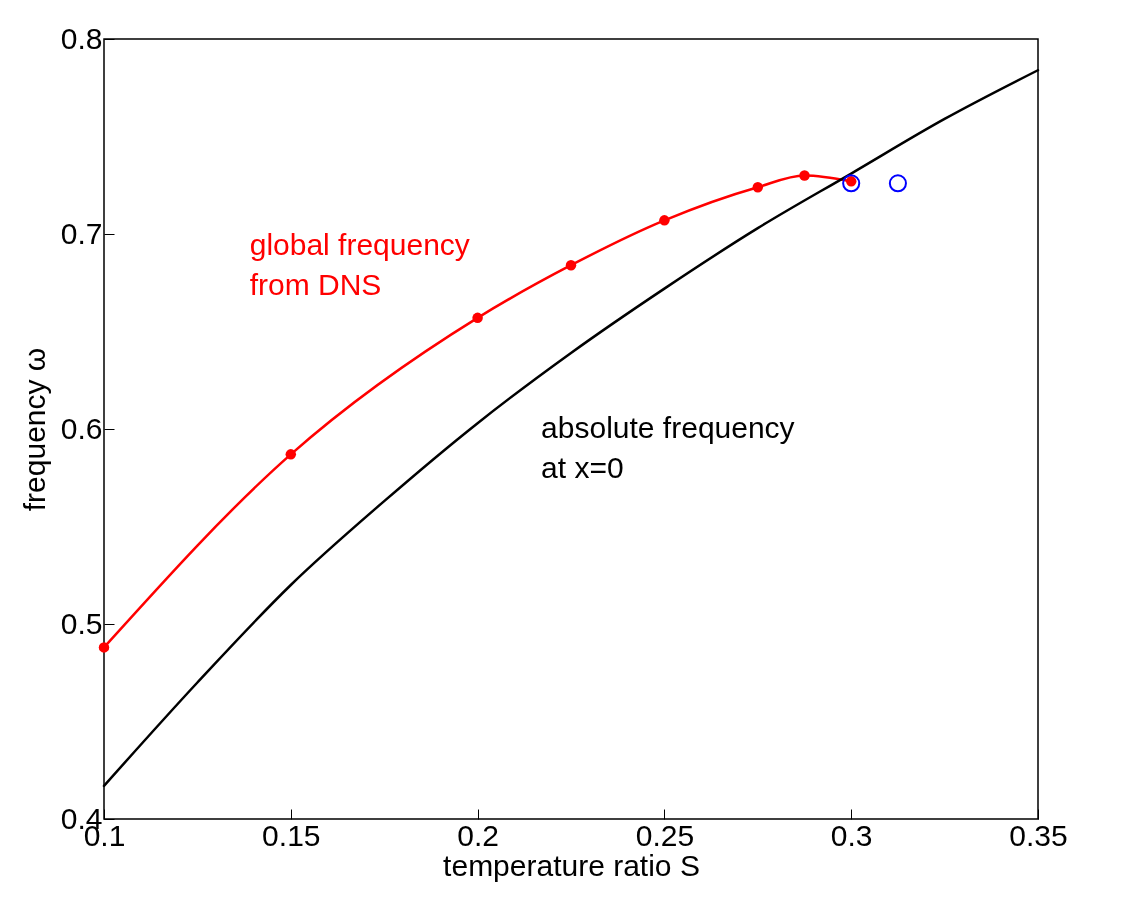 The image size is (1135, 912). I want to click on series-label: absolute frequency at x=0, so click(668, 447).